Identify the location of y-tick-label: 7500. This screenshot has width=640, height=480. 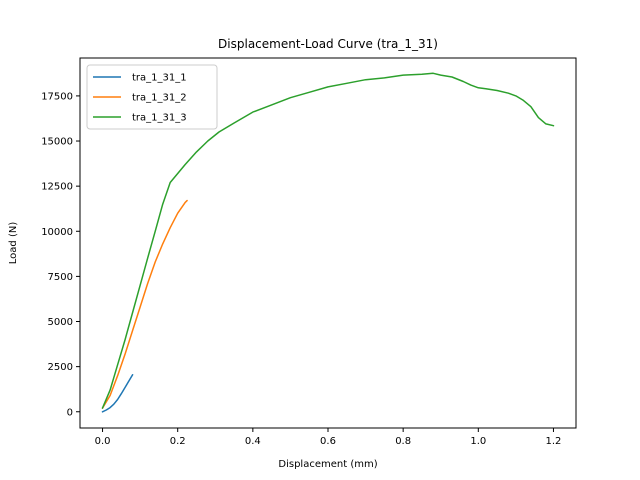
(60, 277).